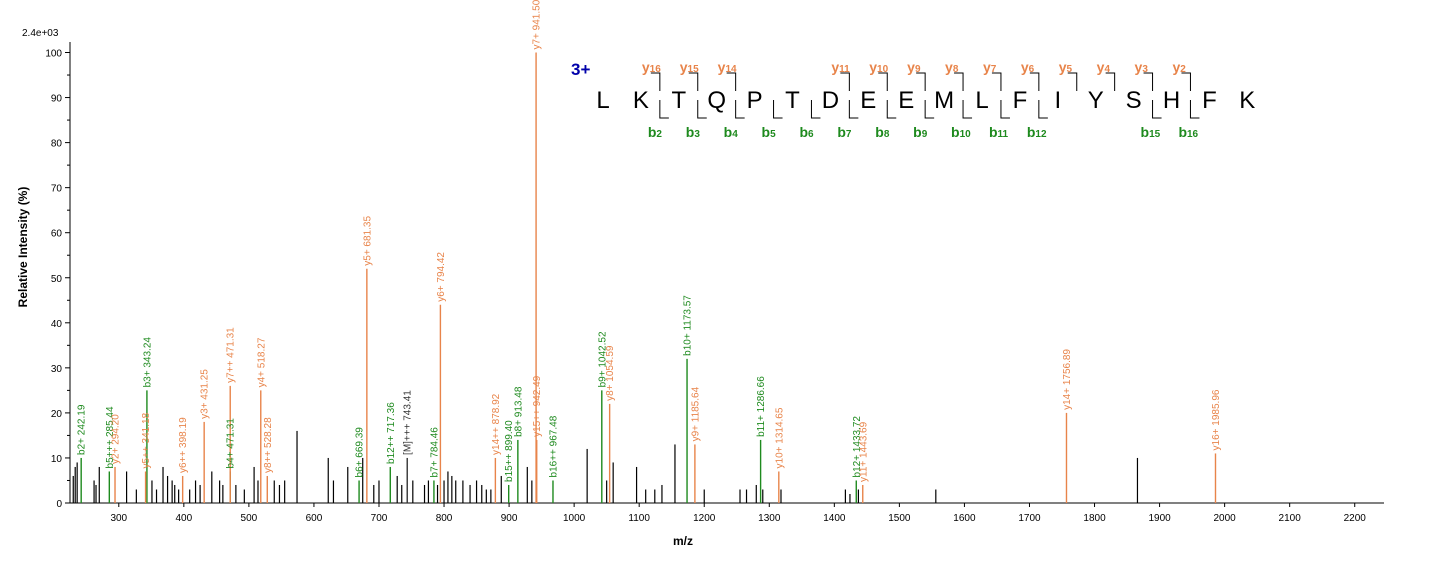  I want to click on x-tick-label: 1000, so click(574, 518).